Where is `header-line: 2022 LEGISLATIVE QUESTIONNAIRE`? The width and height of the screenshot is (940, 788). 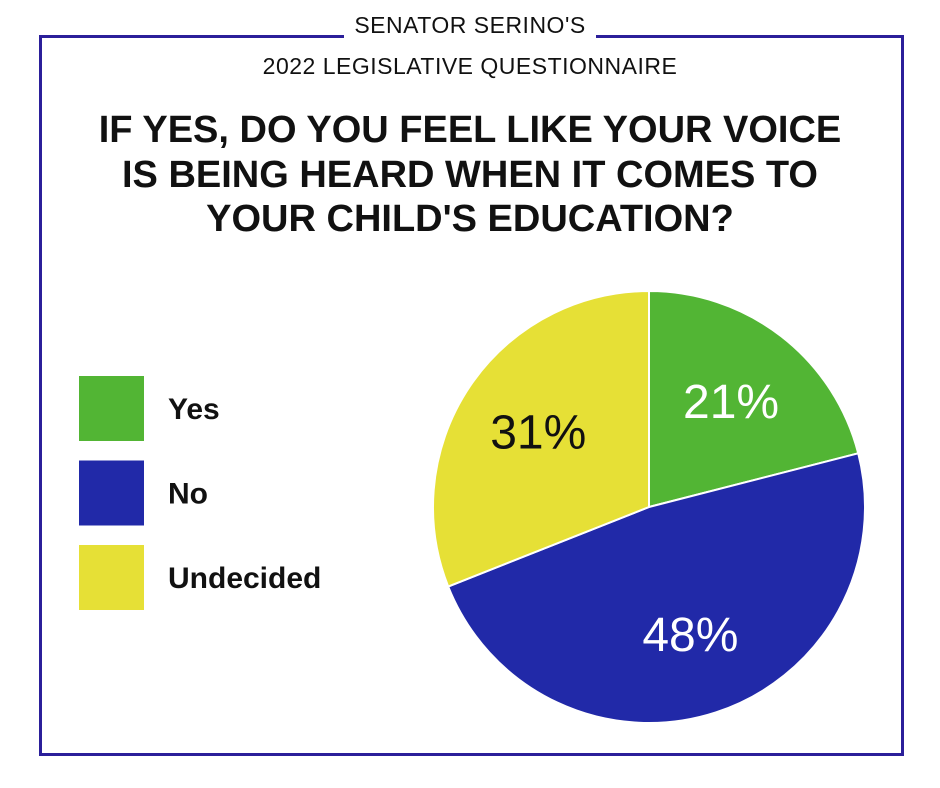 header-line: 2022 LEGISLATIVE QUESTIONNAIRE is located at coordinates (470, 66).